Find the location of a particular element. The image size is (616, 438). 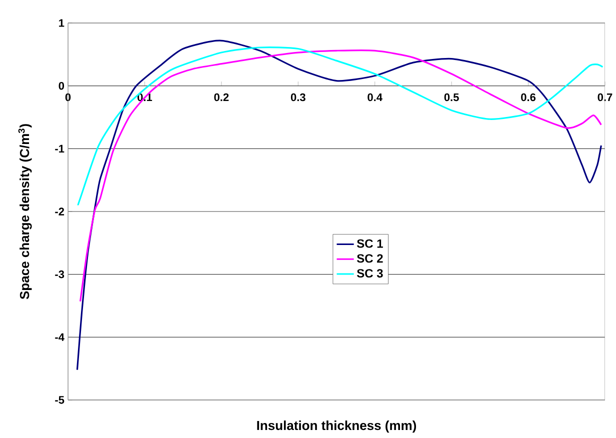

x-tick-label: 0.6 is located at coordinates (528, 97).